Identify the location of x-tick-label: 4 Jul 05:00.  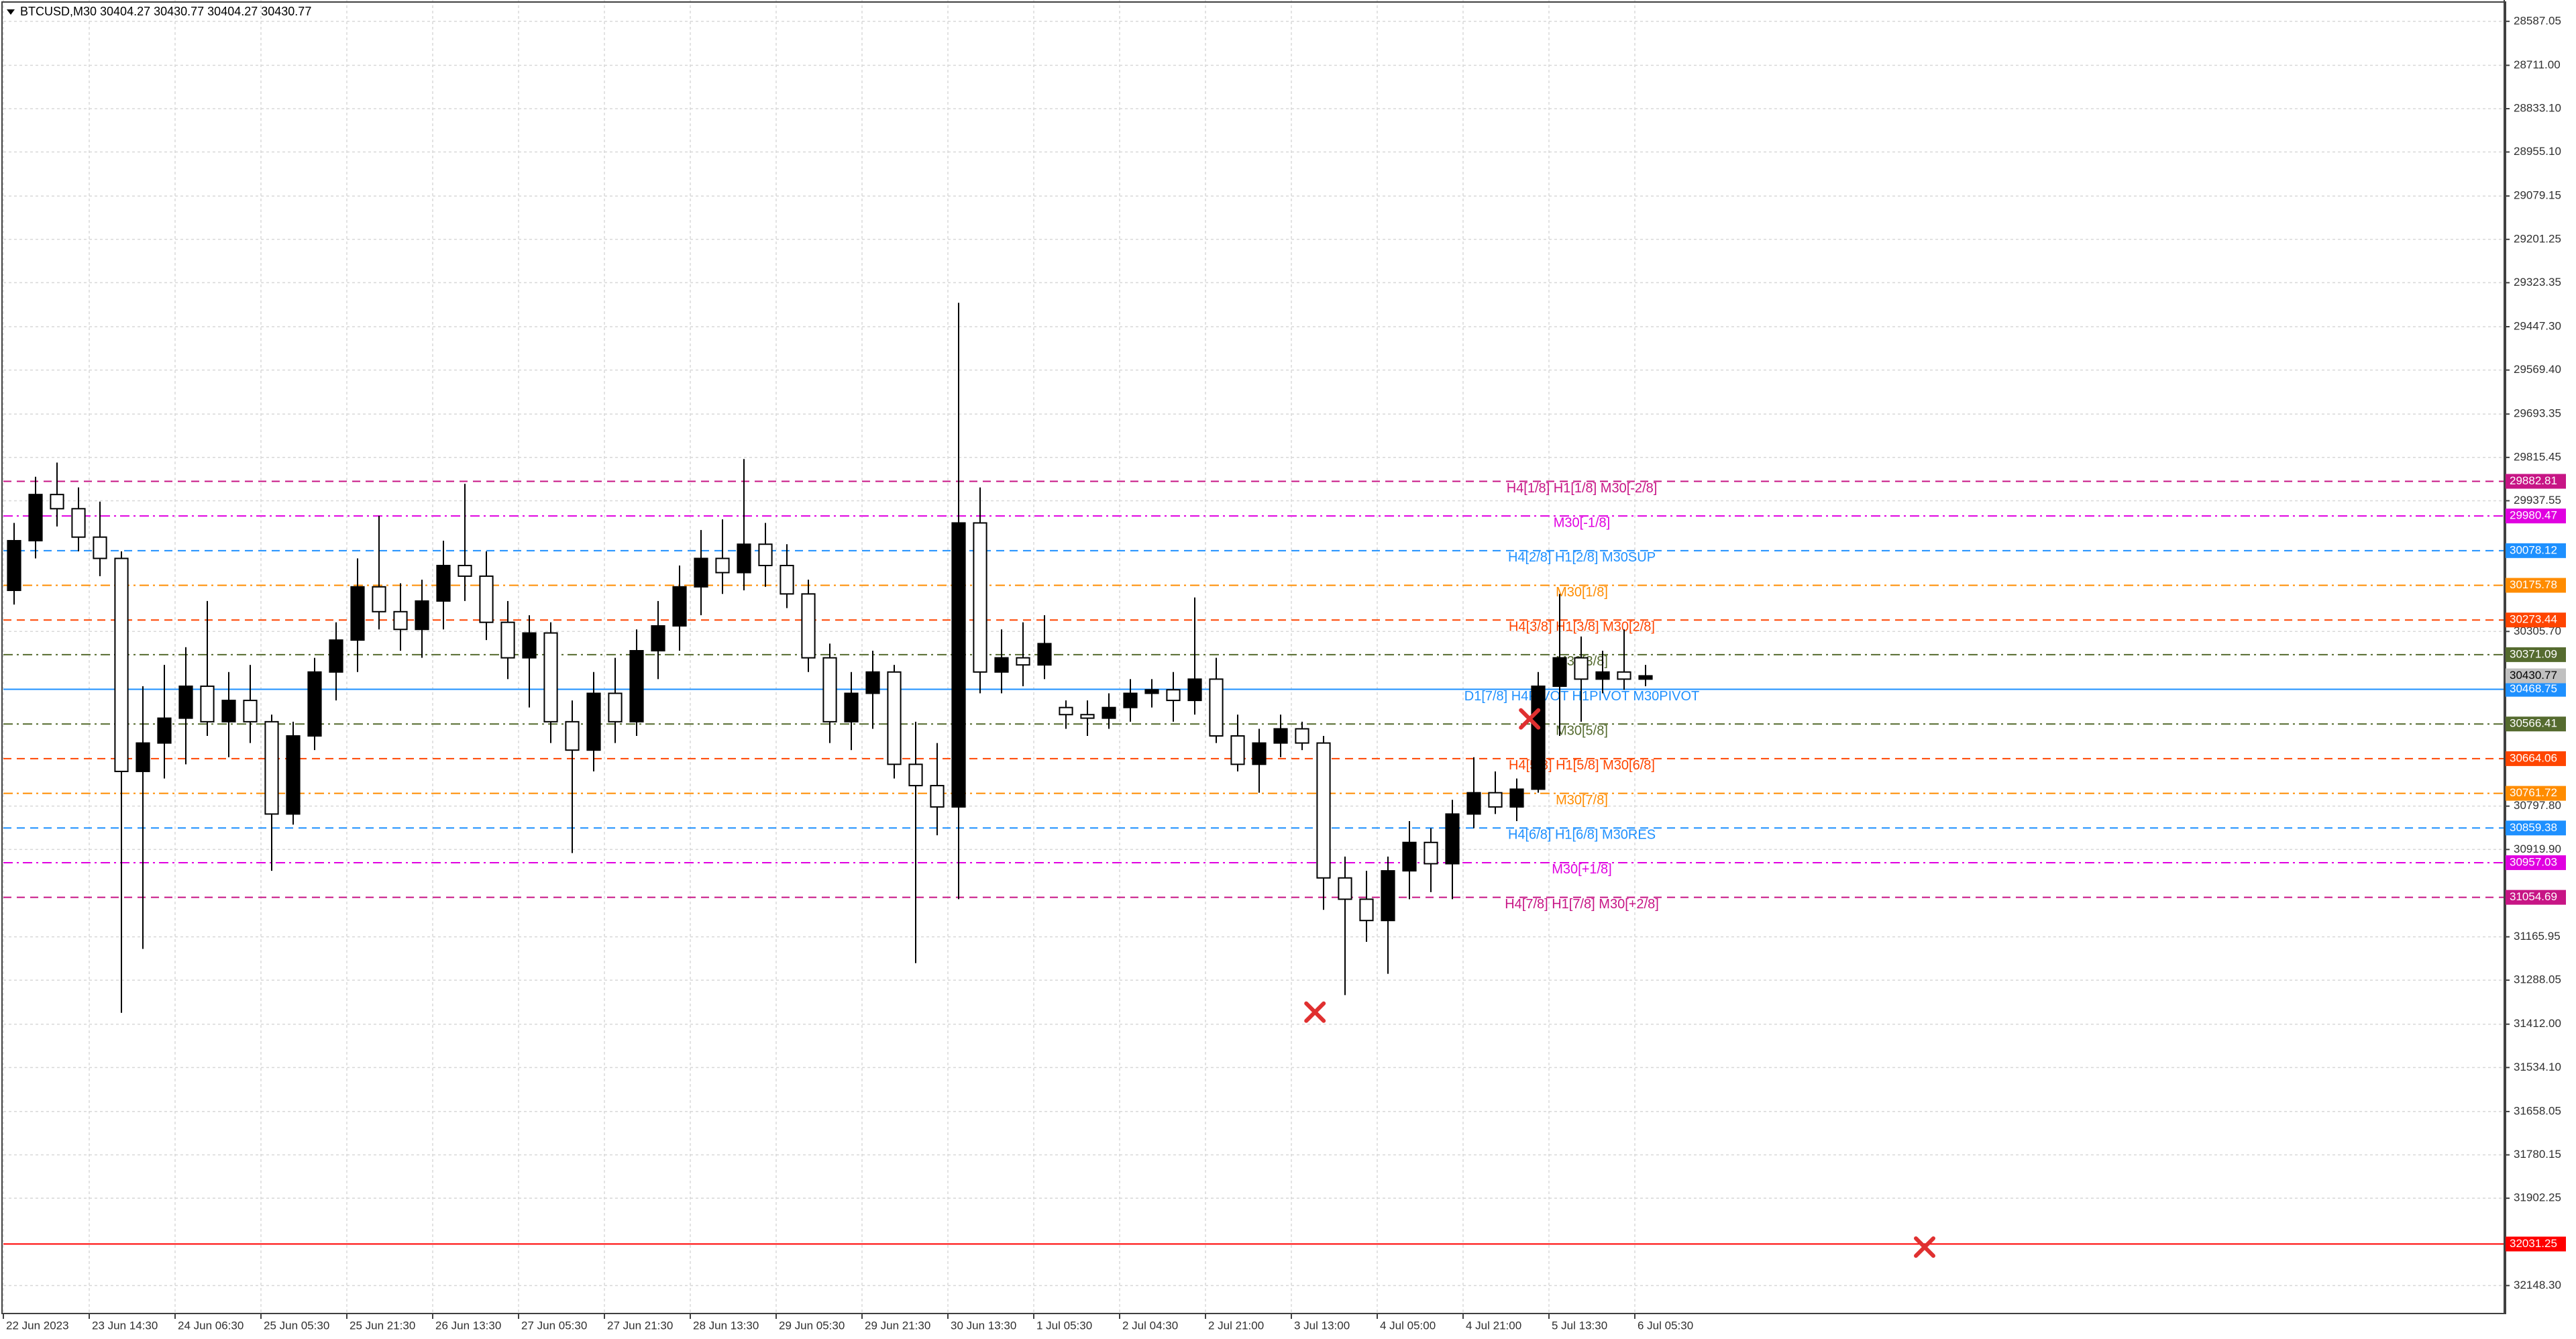
(1408, 1325).